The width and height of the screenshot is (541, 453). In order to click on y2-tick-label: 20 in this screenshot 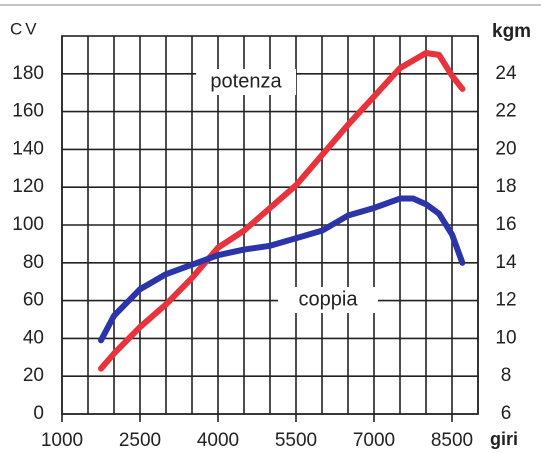, I will do `click(505, 148)`.